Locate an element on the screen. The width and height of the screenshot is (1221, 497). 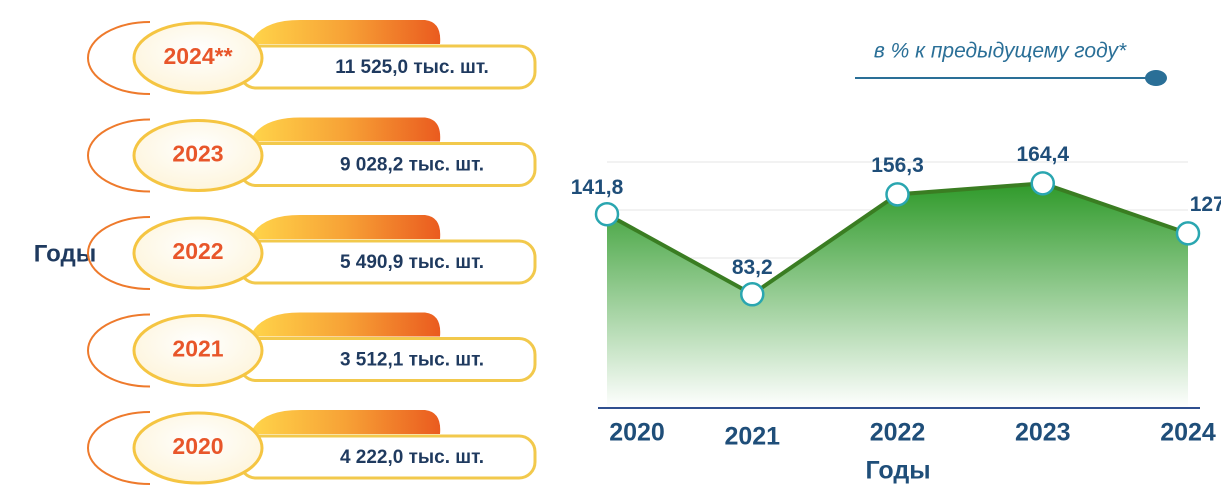
value-label: 141,8 is located at coordinates (597, 187).